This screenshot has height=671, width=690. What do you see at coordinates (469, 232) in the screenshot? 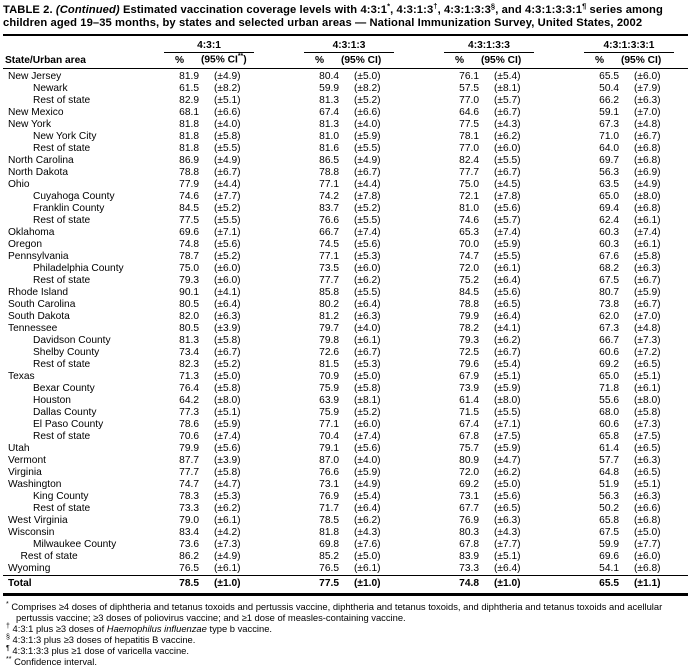
I see `pct-cell: 65.3` at bounding box center [469, 232].